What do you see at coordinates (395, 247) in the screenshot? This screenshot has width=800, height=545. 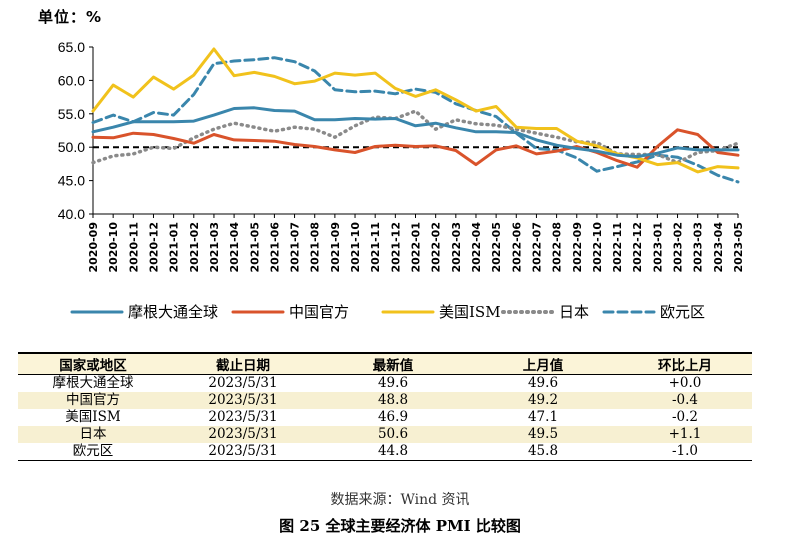 I see `x-tick-label: 2021-12` at bounding box center [395, 247].